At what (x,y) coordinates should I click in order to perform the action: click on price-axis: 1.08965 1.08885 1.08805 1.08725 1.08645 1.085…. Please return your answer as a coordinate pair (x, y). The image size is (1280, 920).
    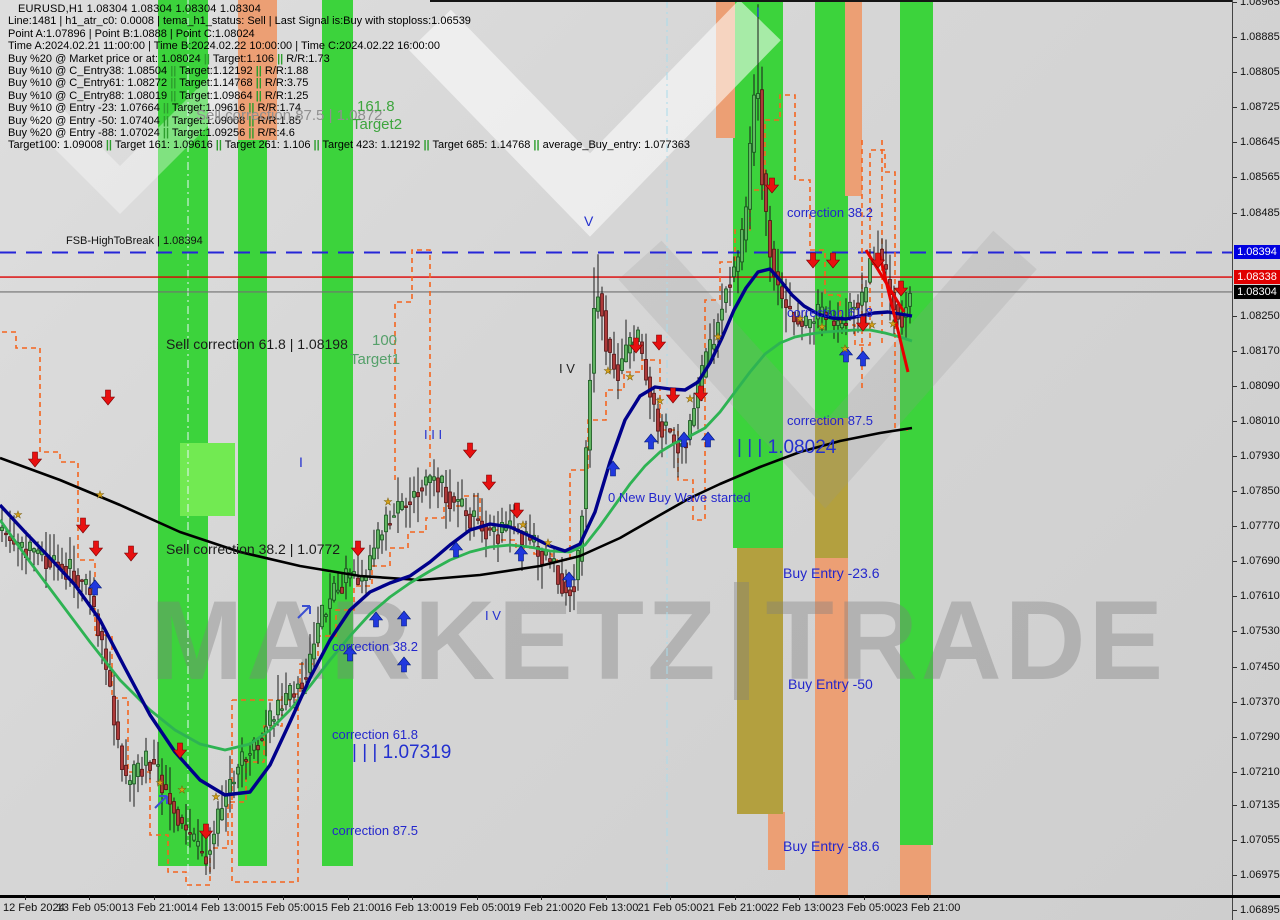
    Looking at the image, I should click on (1256, 460).